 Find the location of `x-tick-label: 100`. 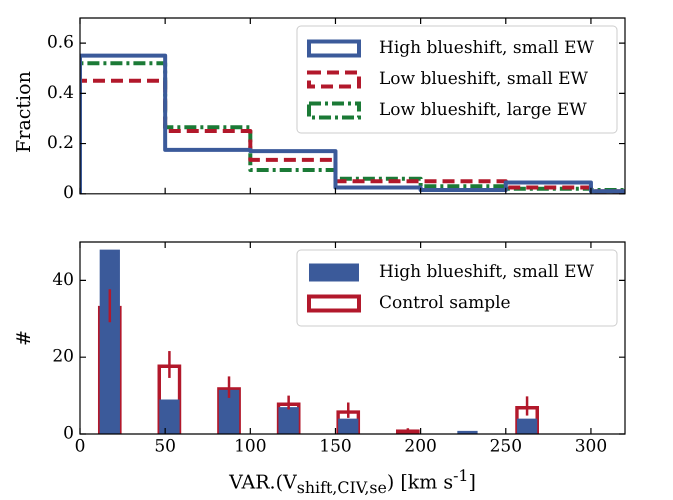

x-tick-label: 100 is located at coordinates (250, 446).